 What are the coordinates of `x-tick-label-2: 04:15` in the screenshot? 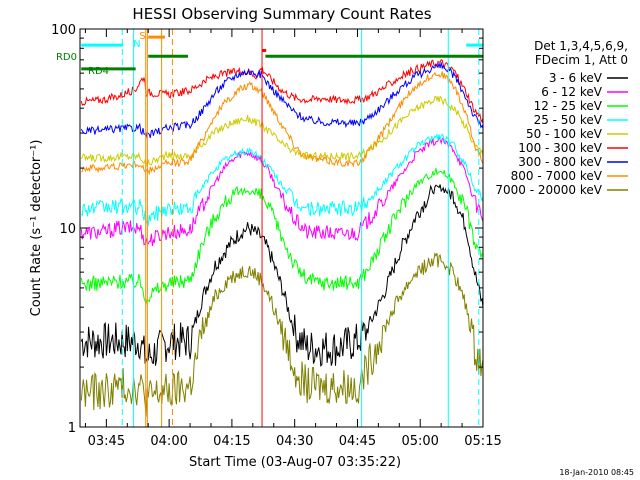 It's located at (231, 441).